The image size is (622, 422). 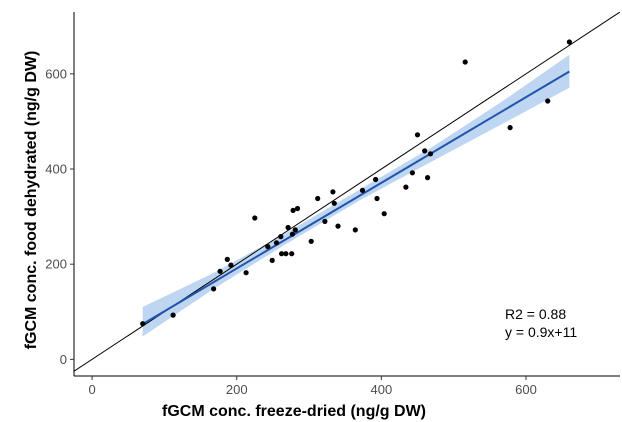 What do you see at coordinates (63, 359) in the screenshot?
I see `y-tick-label: 0` at bounding box center [63, 359].